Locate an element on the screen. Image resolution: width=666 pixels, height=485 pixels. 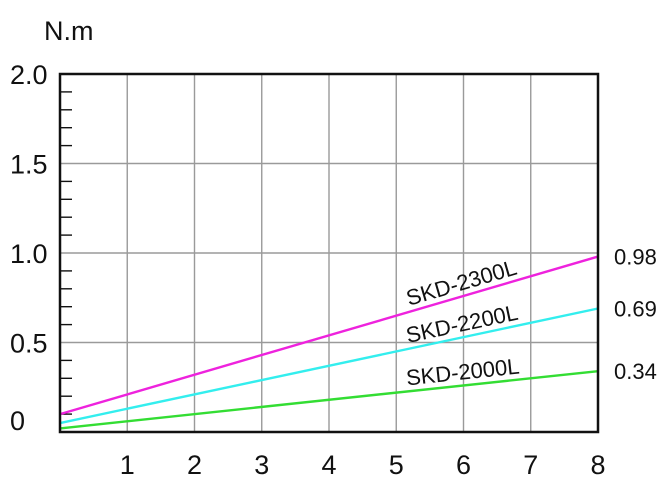
y-tick-labels: 0 0.5 1.0 1.5 2.0 is located at coordinates (29, 248).